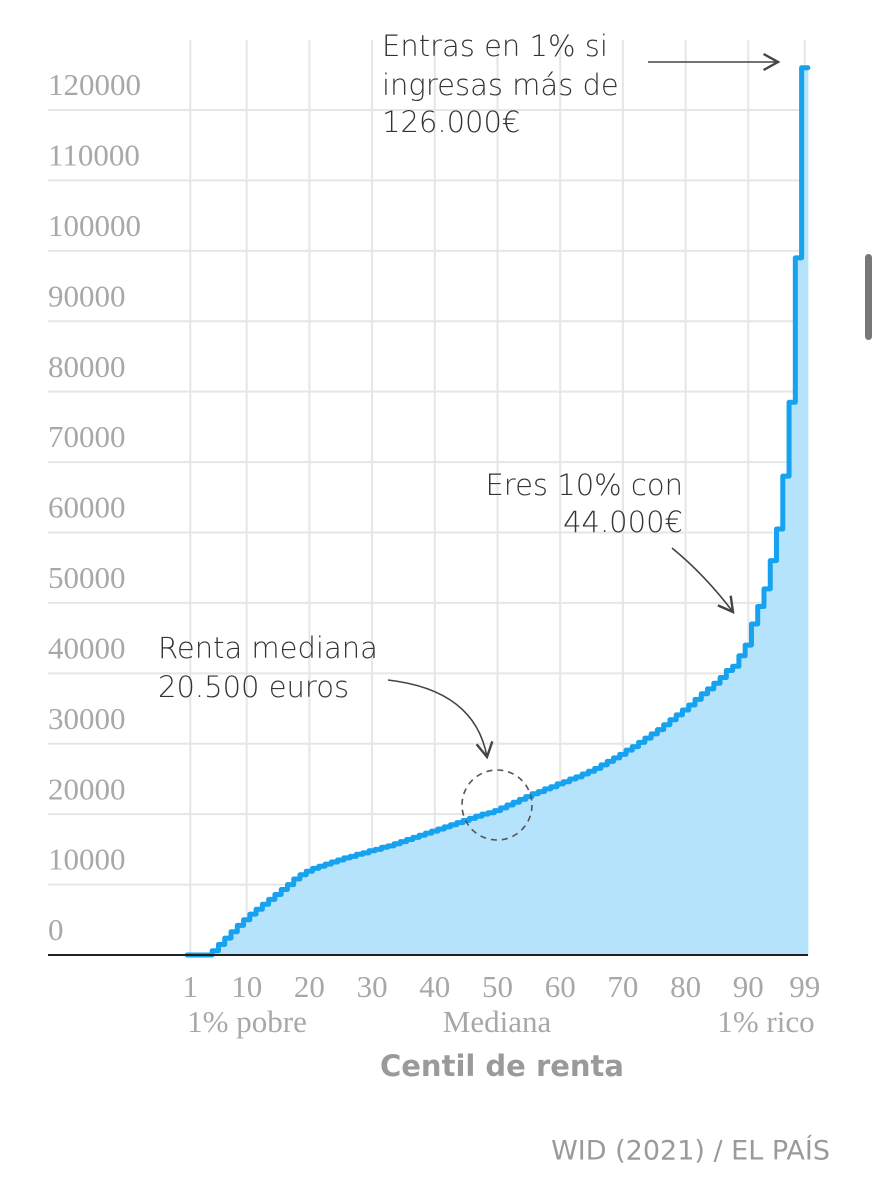 This screenshot has height=1200, width=879. I want to click on source: WID (2021) / EL PAÍS, so click(690, 1151).